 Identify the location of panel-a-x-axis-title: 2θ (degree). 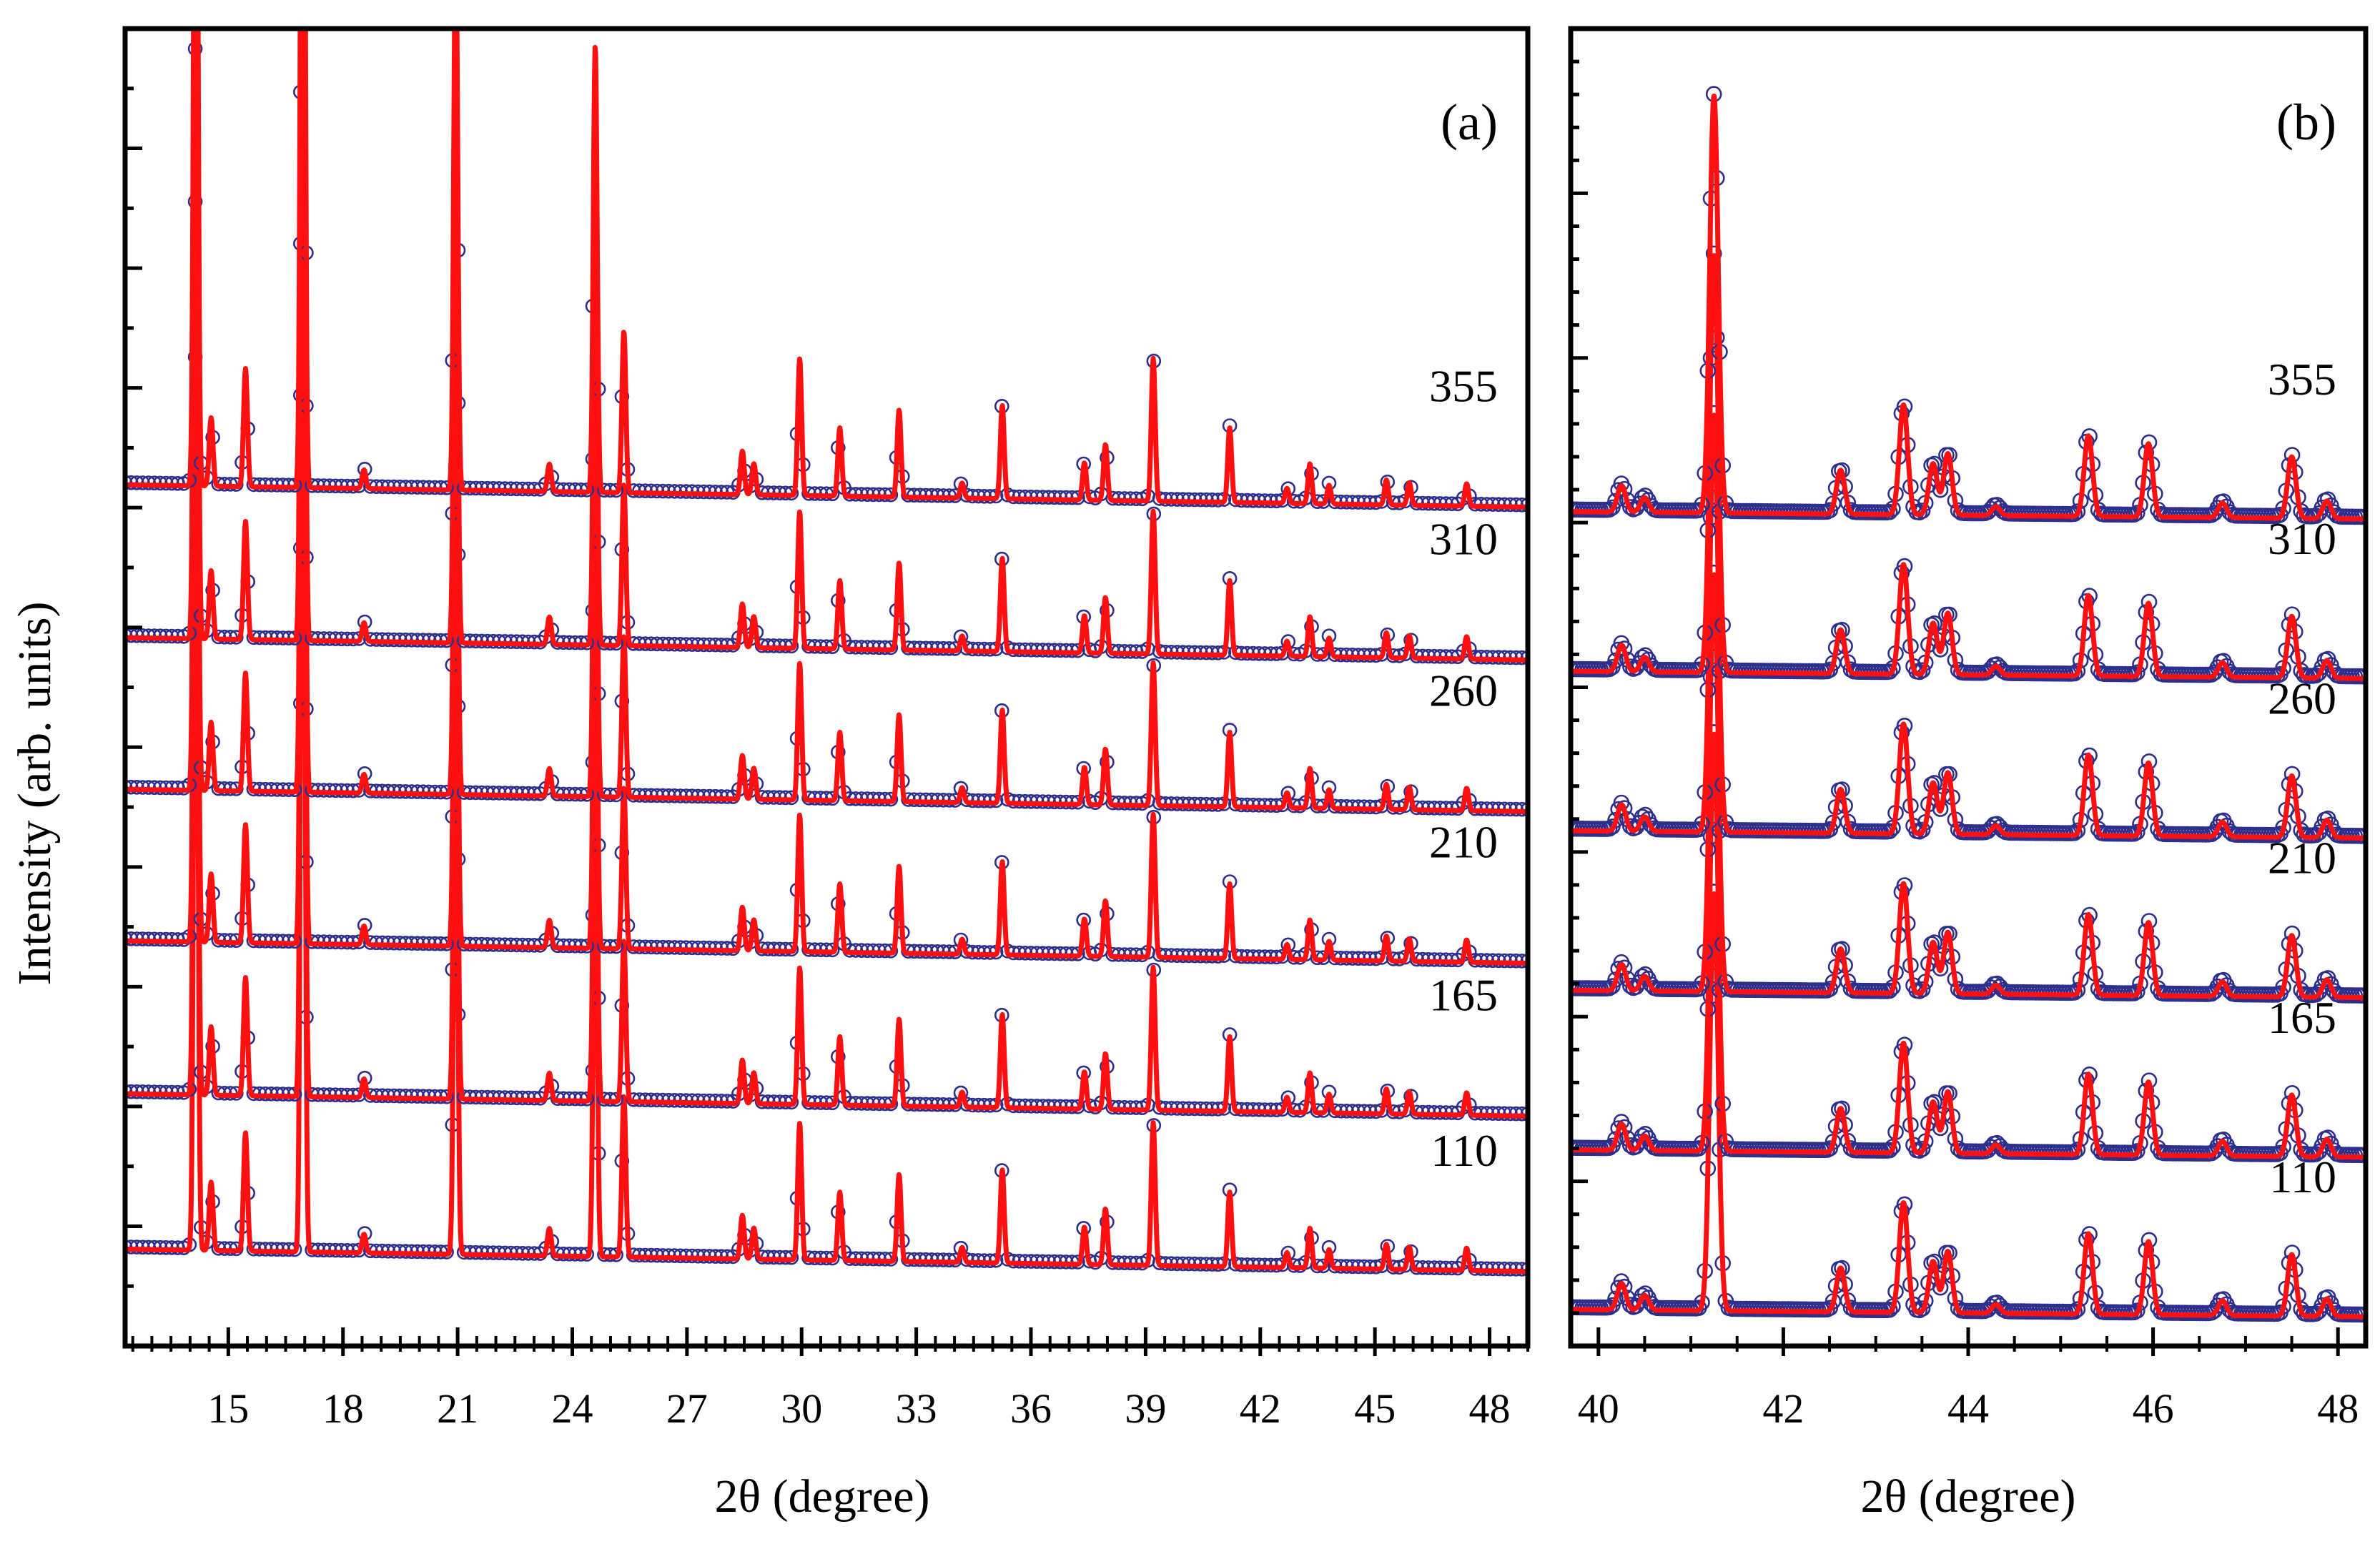
(822, 1496).